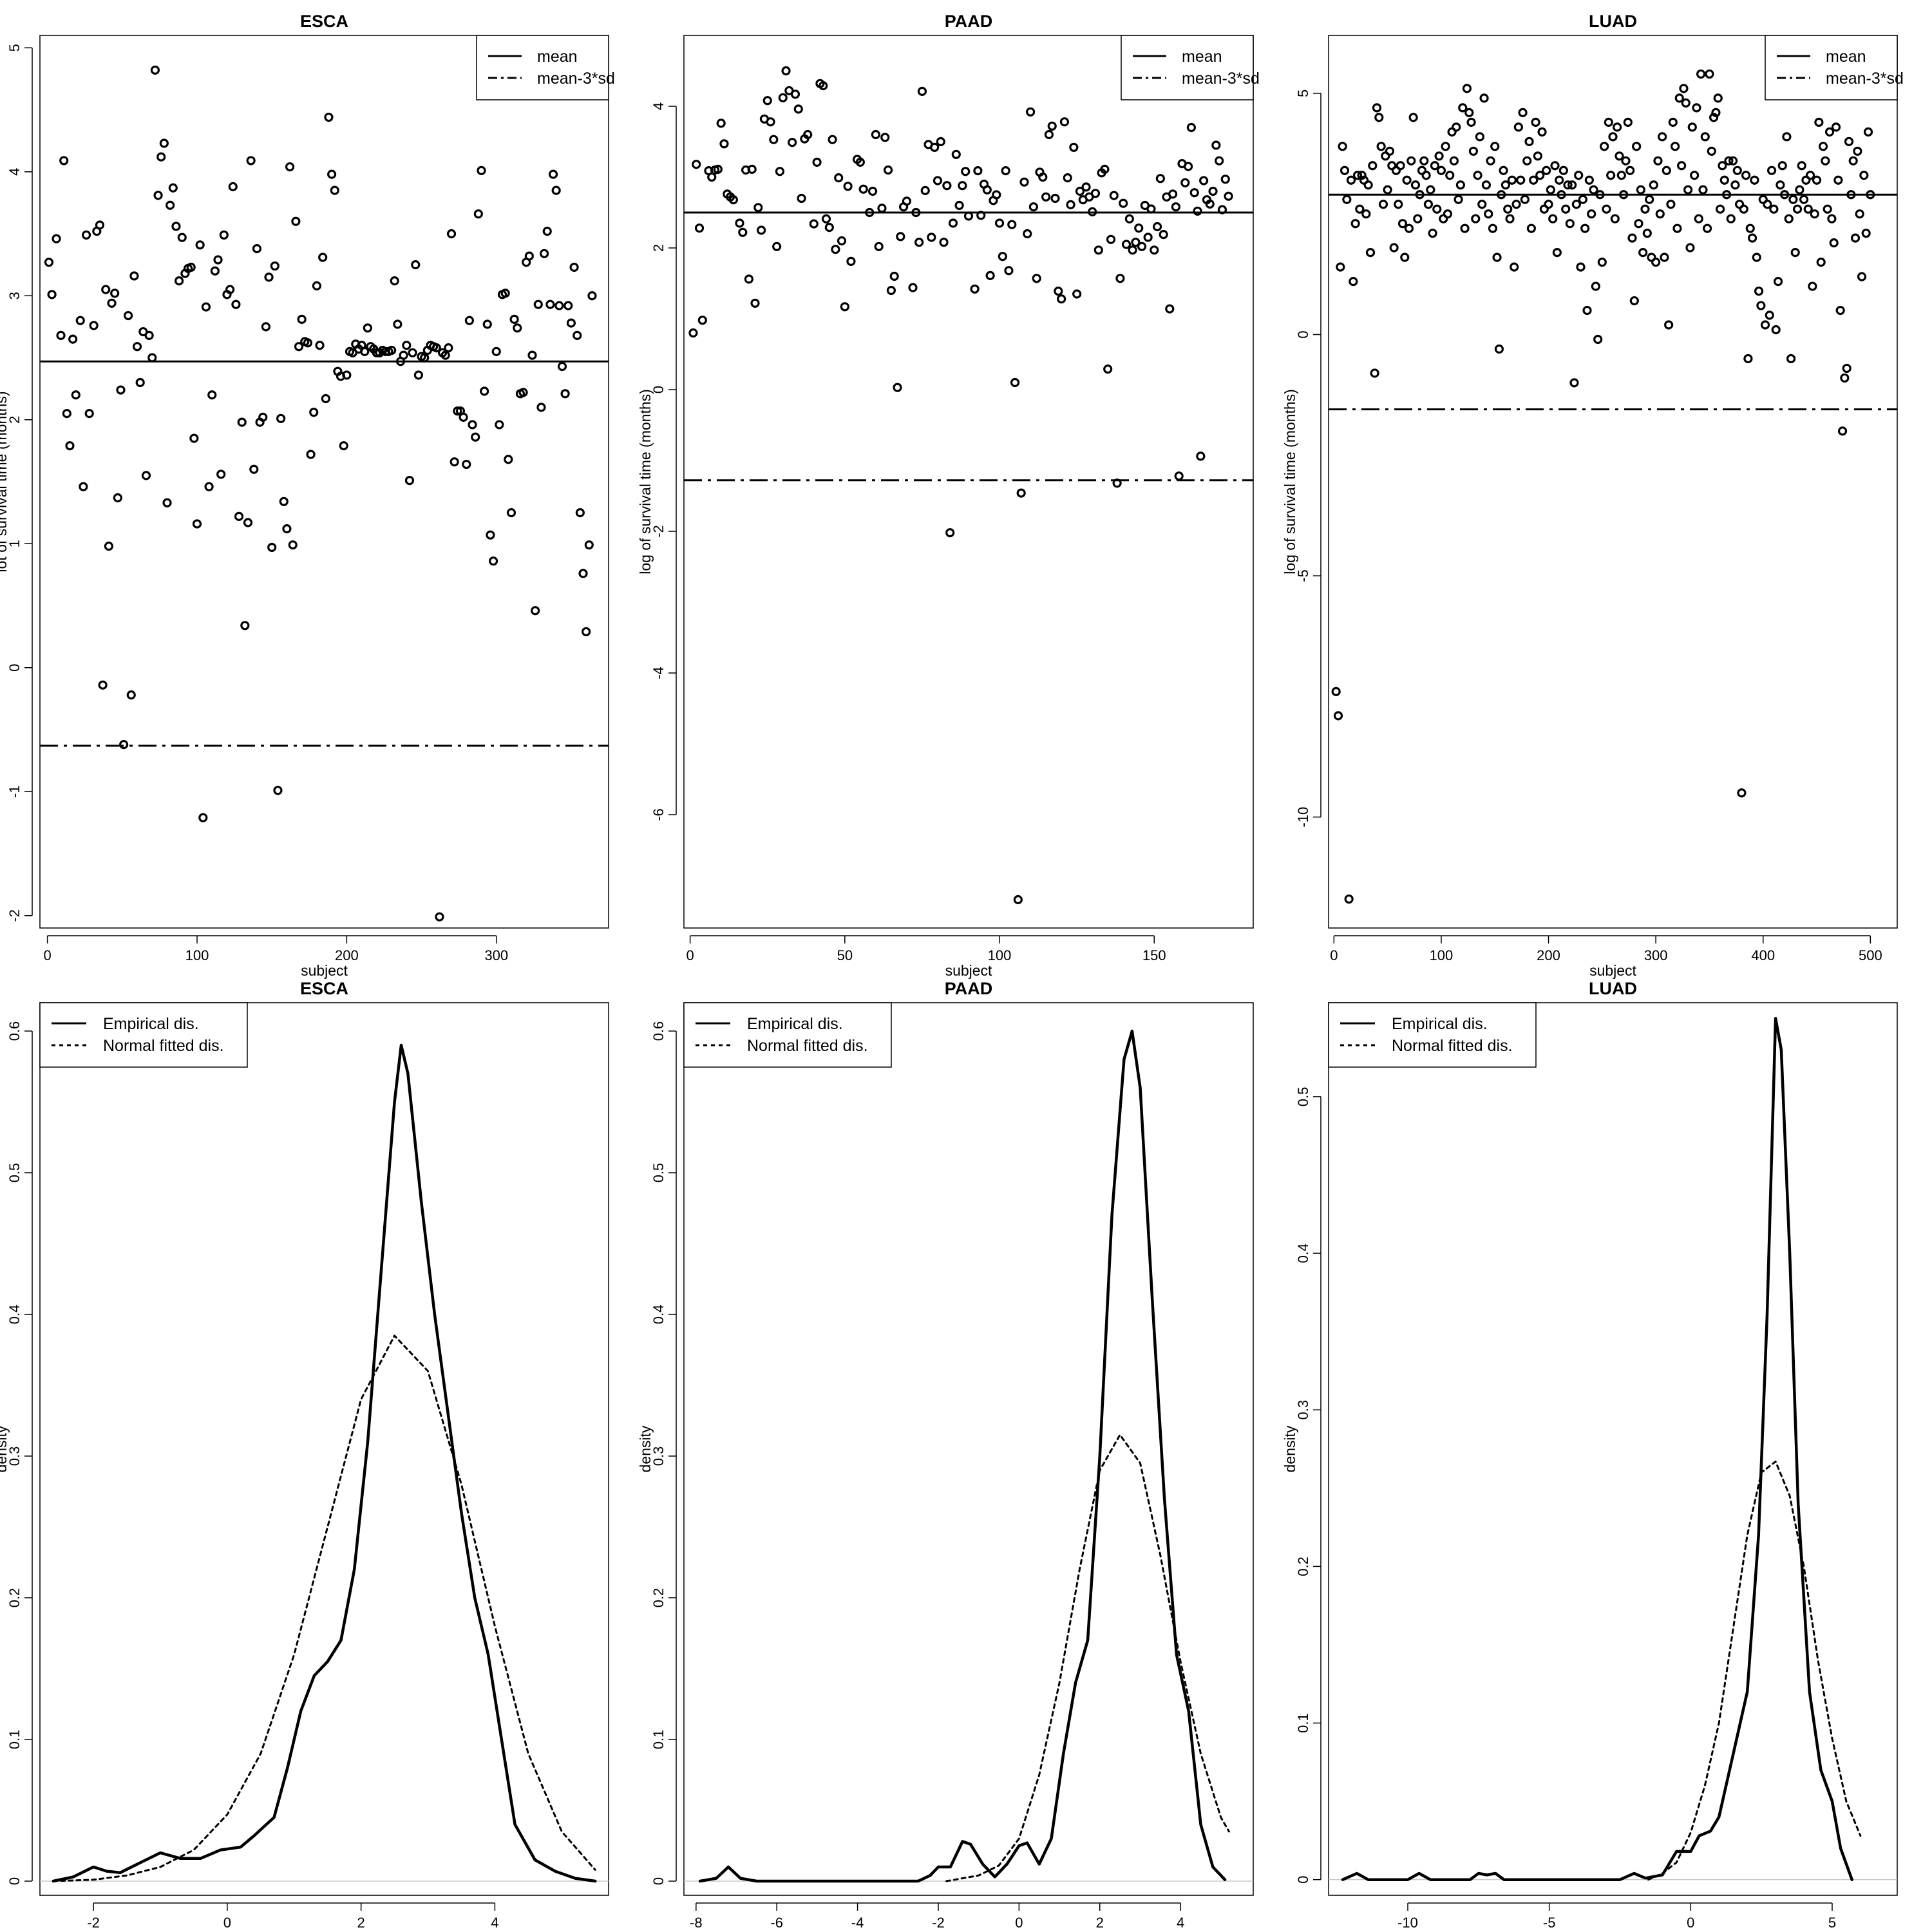  What do you see at coordinates (1870, 955) in the screenshot?
I see `x-tick-label: 500` at bounding box center [1870, 955].